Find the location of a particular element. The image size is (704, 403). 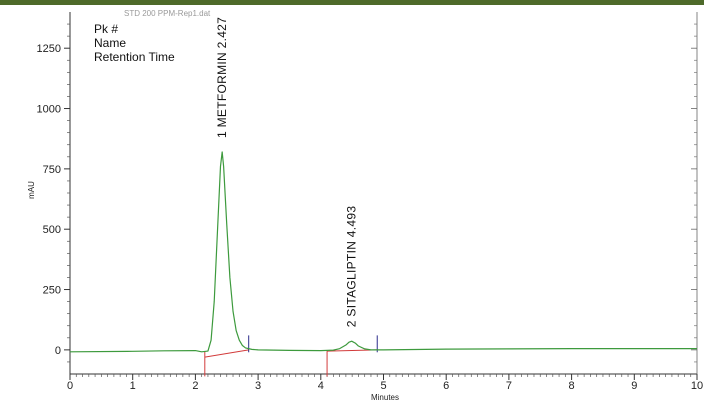

y-tick-label: 0 is located at coordinates (58, 351).